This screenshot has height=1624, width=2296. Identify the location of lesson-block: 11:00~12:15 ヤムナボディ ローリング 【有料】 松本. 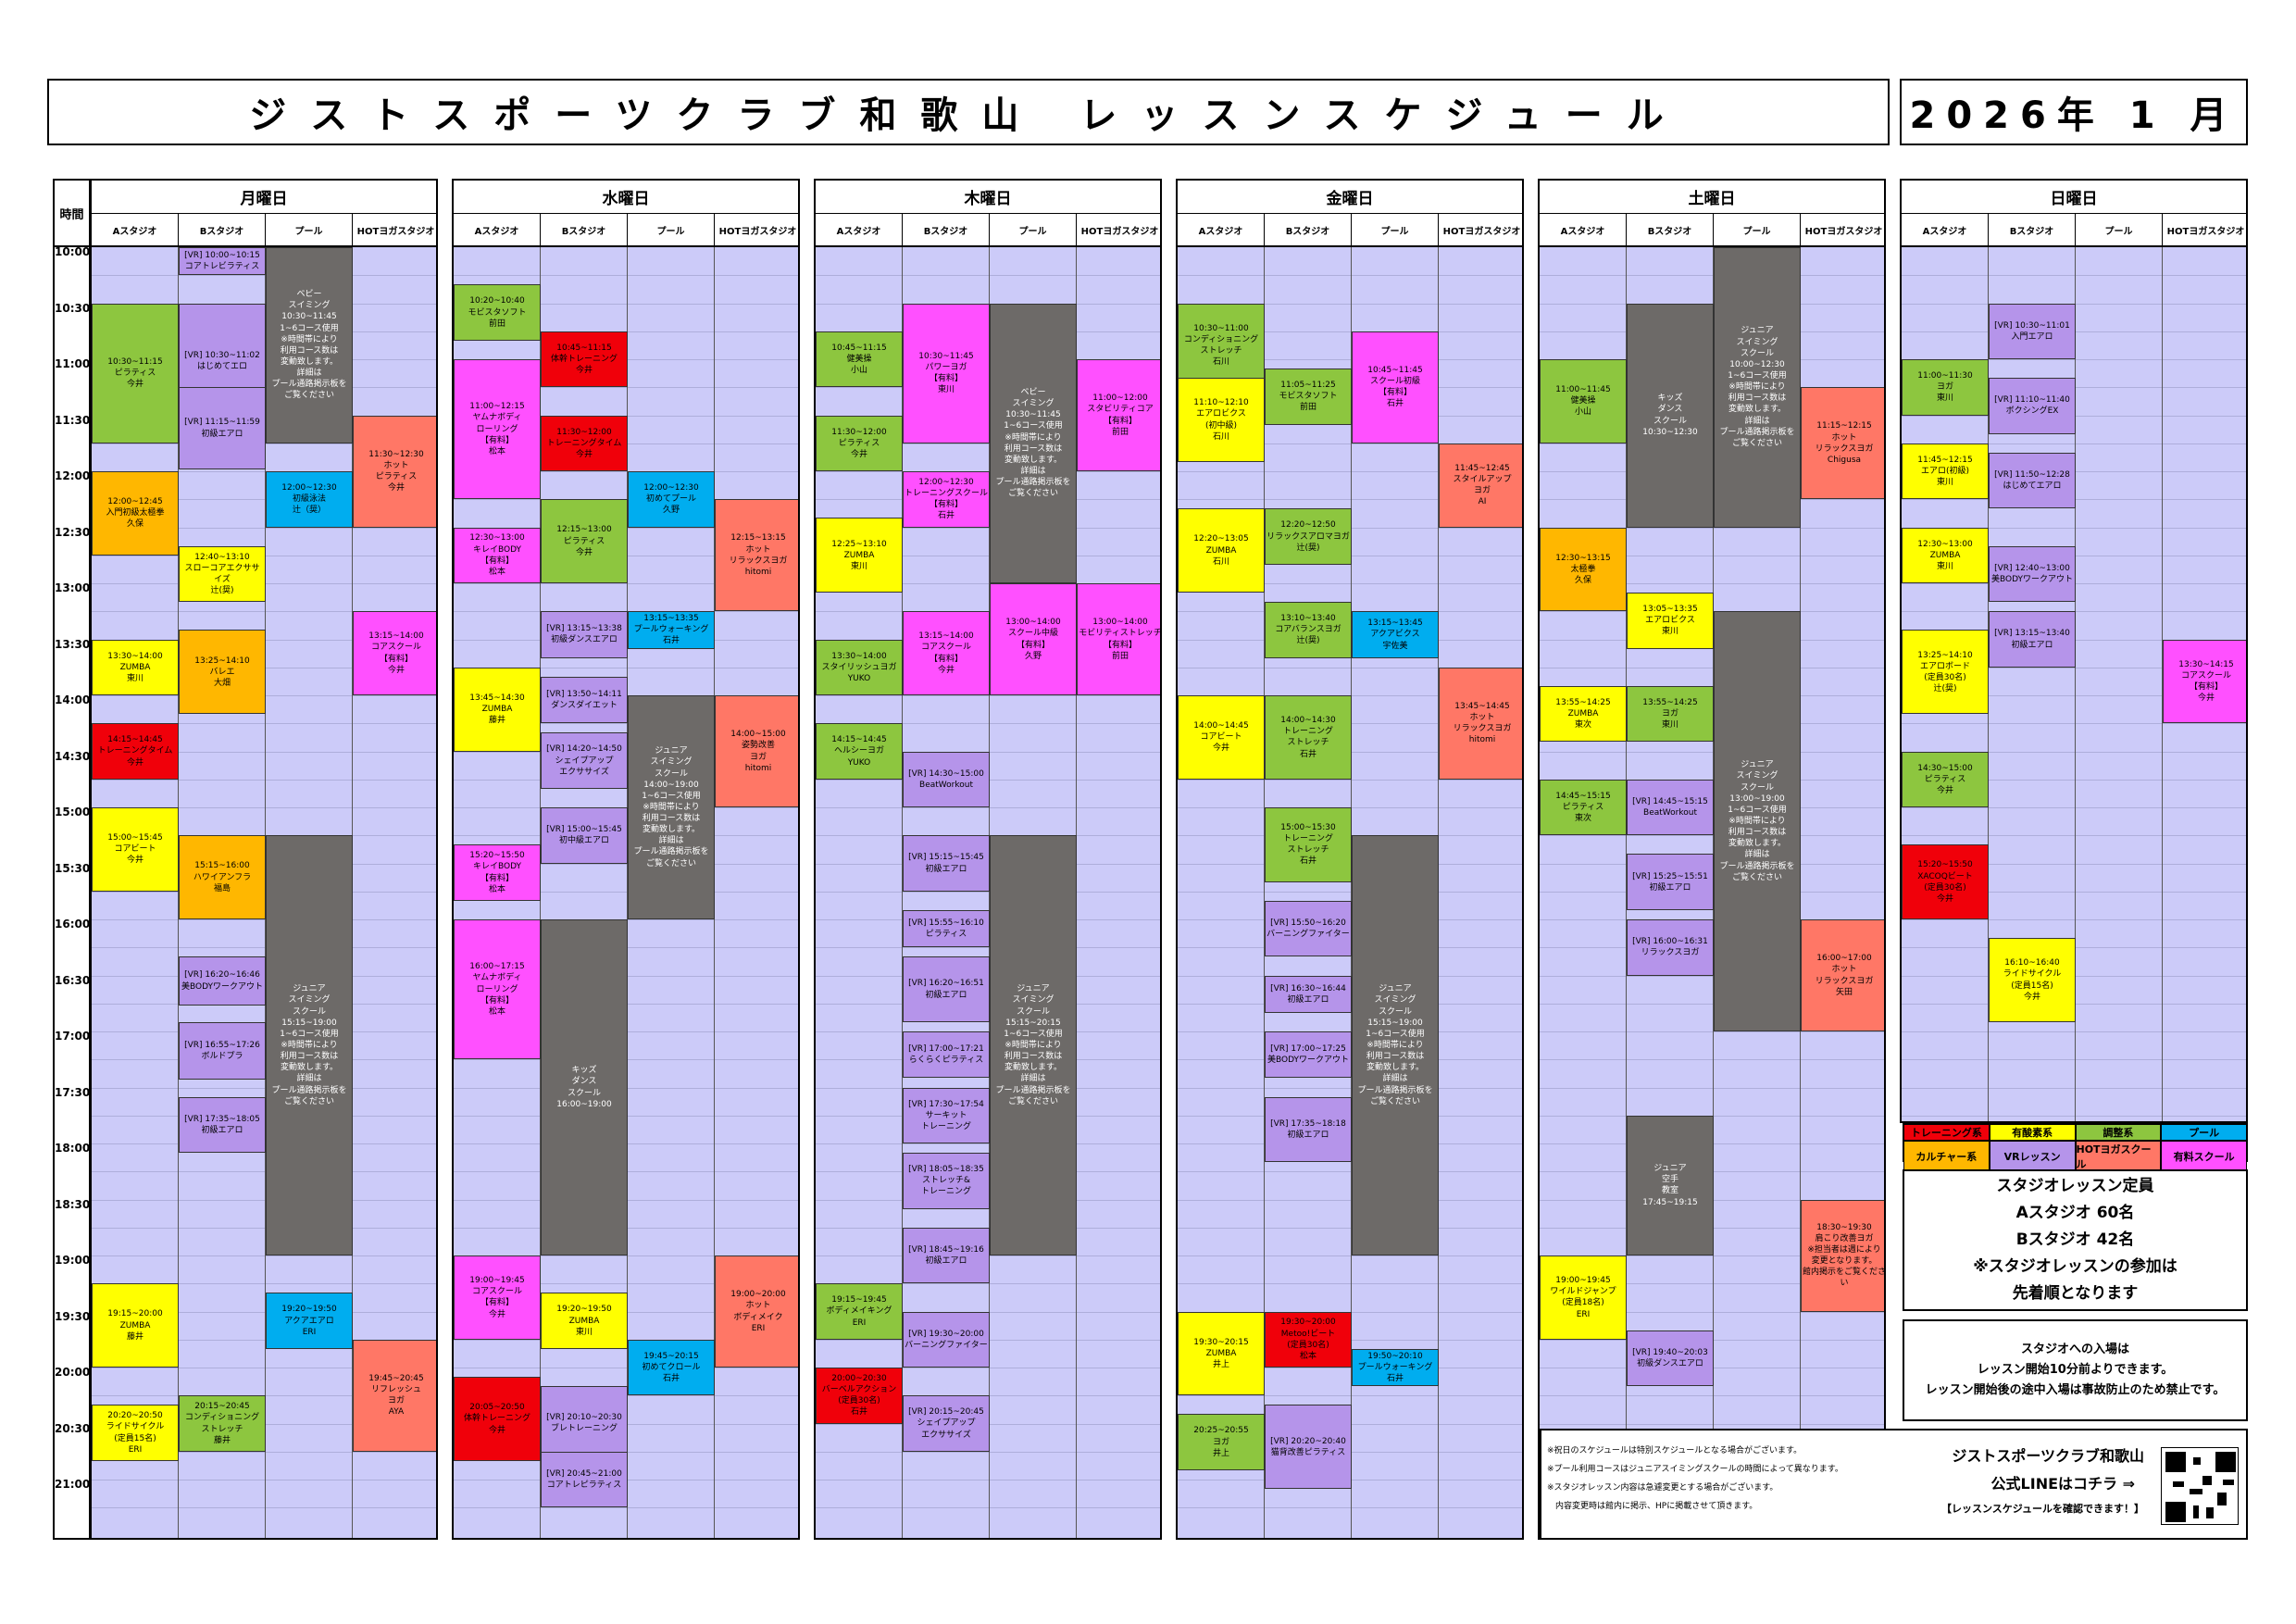
(497, 429).